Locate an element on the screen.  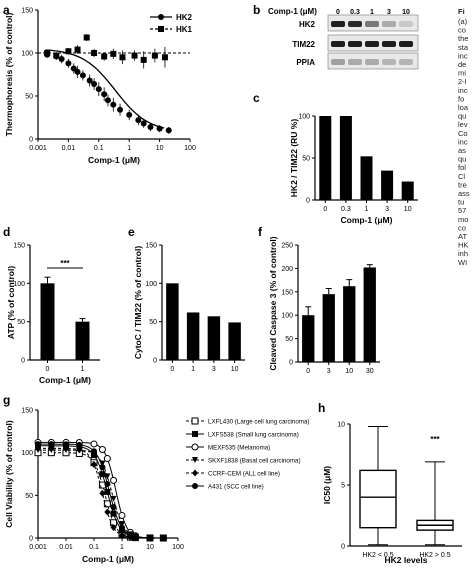
panel-a-xtick-label: 100 is located at coordinates (190, 148).